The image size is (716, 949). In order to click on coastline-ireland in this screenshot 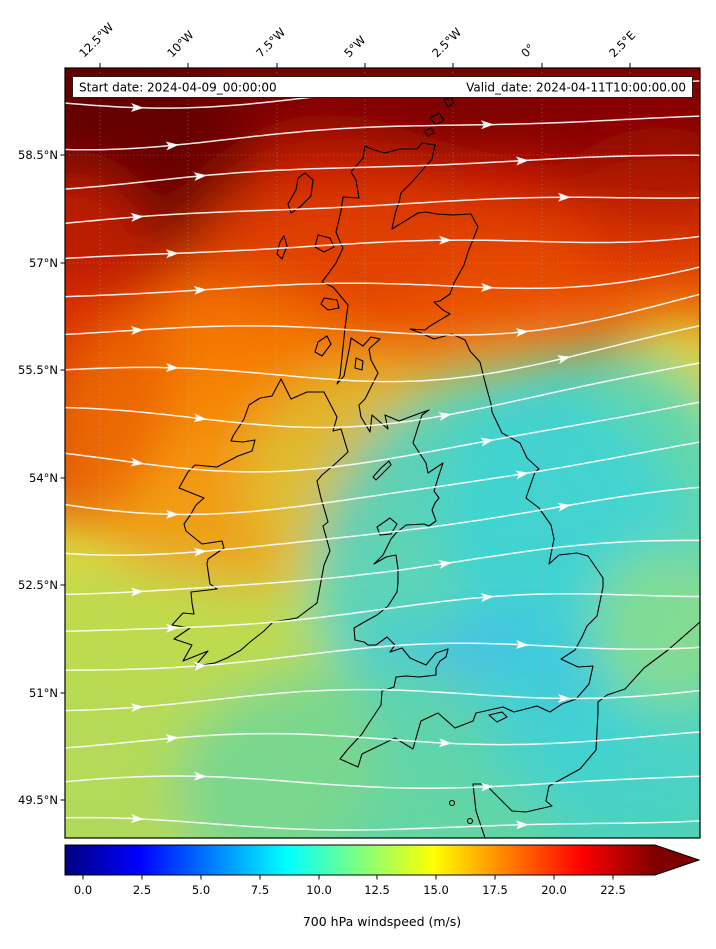, I will do `click(260, 522)`.